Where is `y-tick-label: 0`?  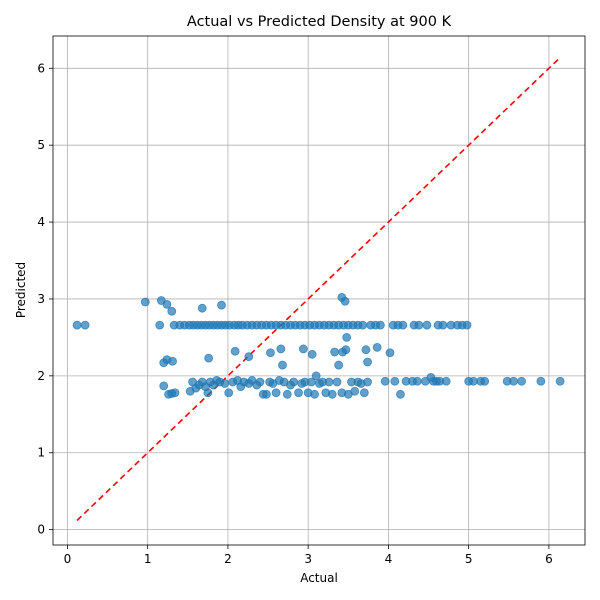
y-tick-label: 0 is located at coordinates (41, 530).